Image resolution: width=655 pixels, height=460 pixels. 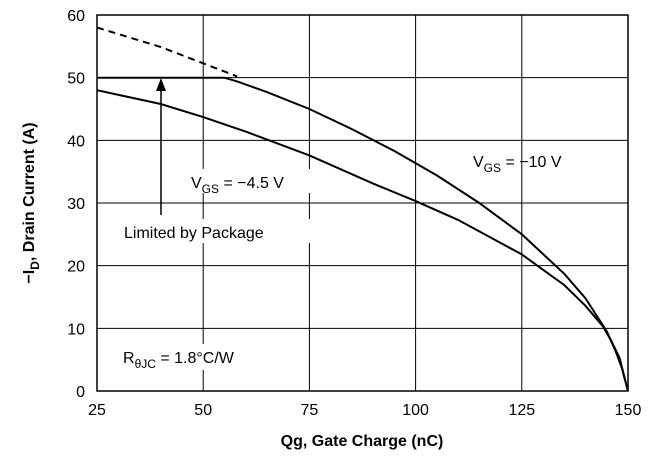 I want to click on vgs45-label-bg, so click(x=259, y=181).